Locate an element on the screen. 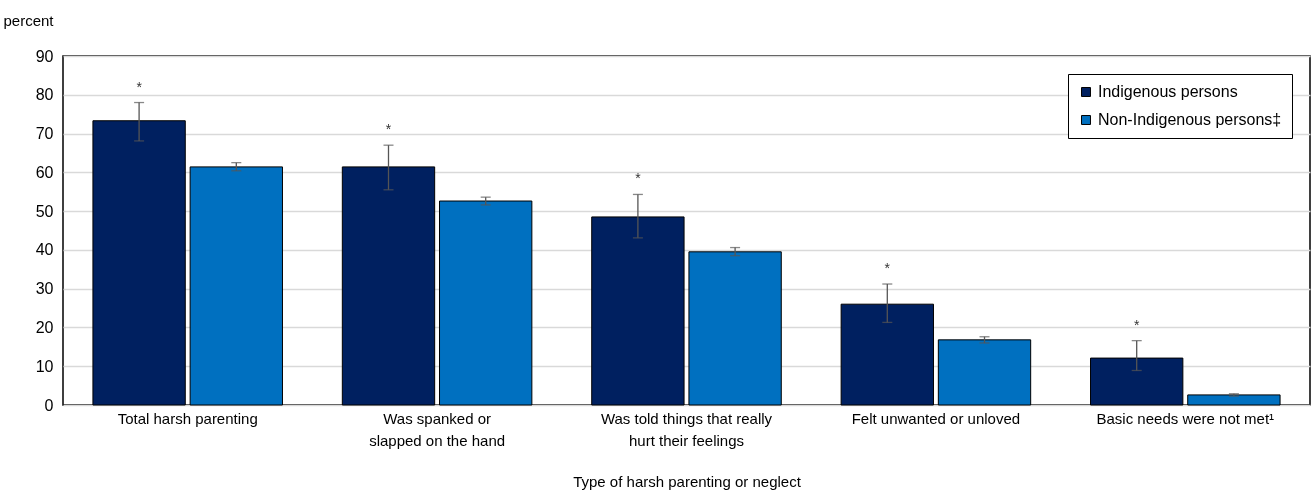 The width and height of the screenshot is (1312, 499). y-tick-label: 50 is located at coordinates (44, 211).